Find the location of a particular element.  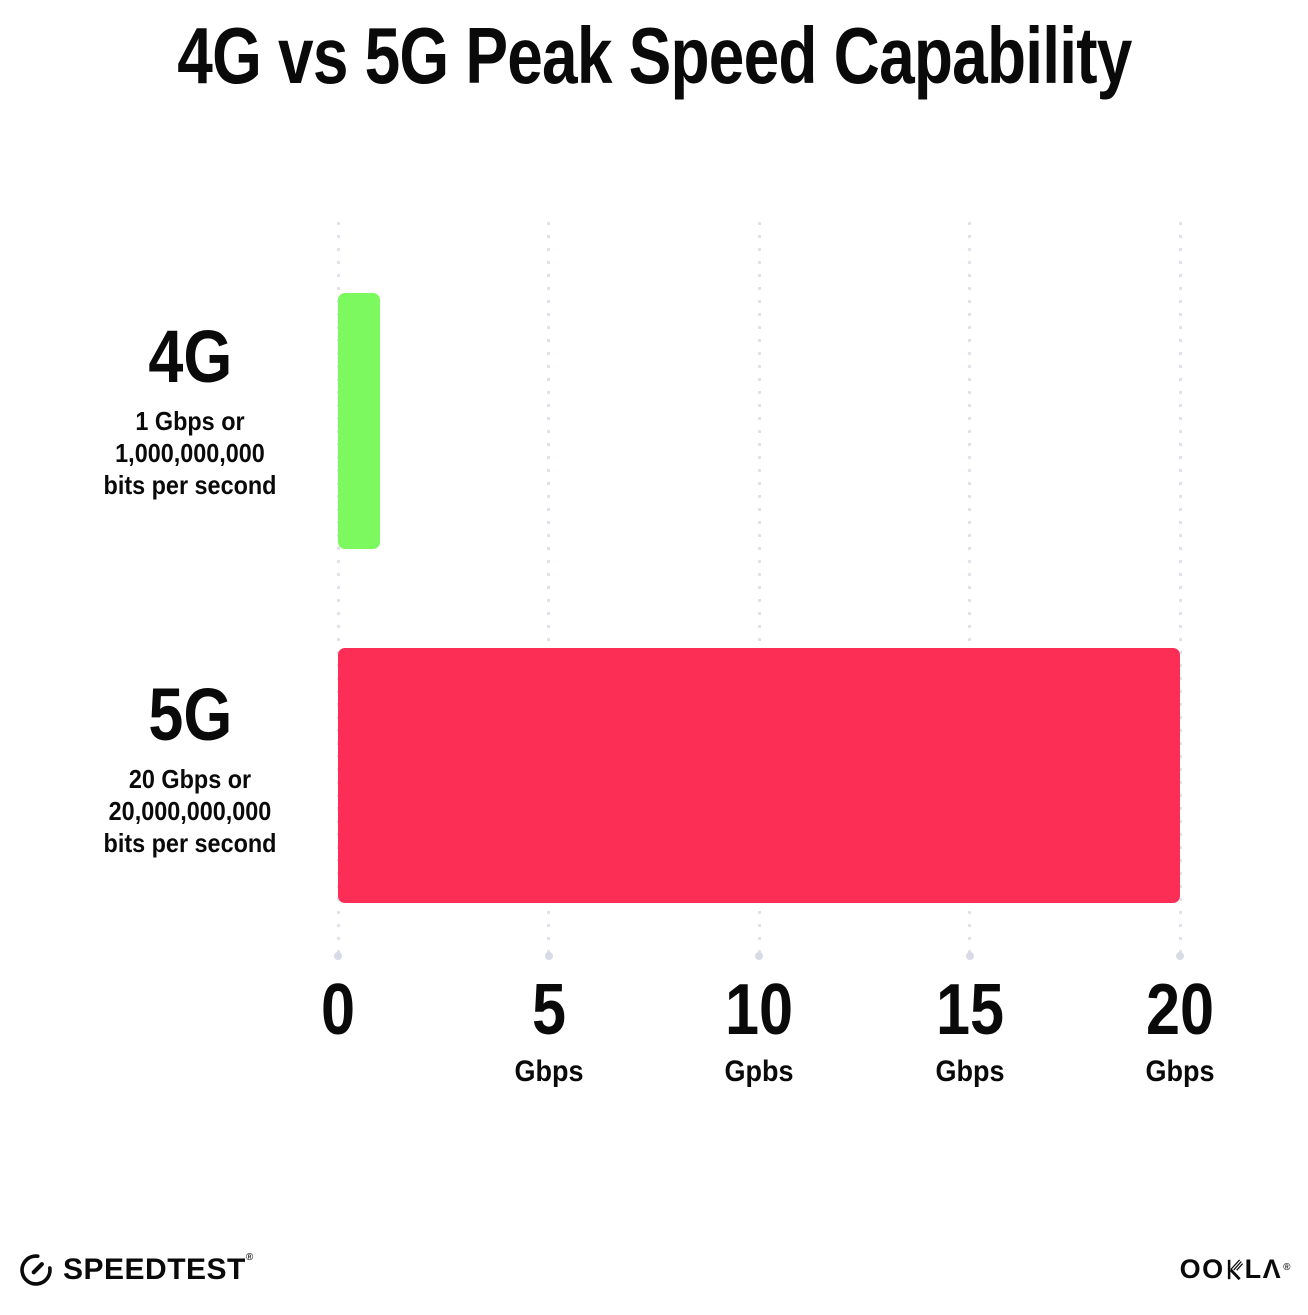

x-tick-5: 5 Gbps is located at coordinates (548, 1029).